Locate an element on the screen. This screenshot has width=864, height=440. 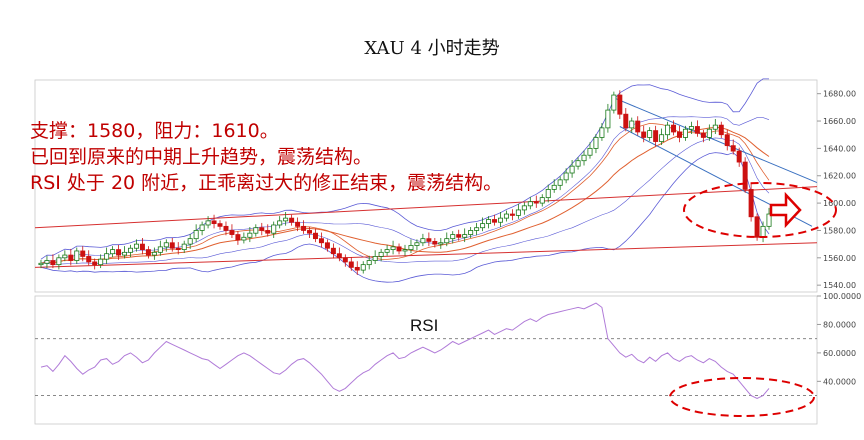
resistance-trendline is located at coordinates (426, 207).